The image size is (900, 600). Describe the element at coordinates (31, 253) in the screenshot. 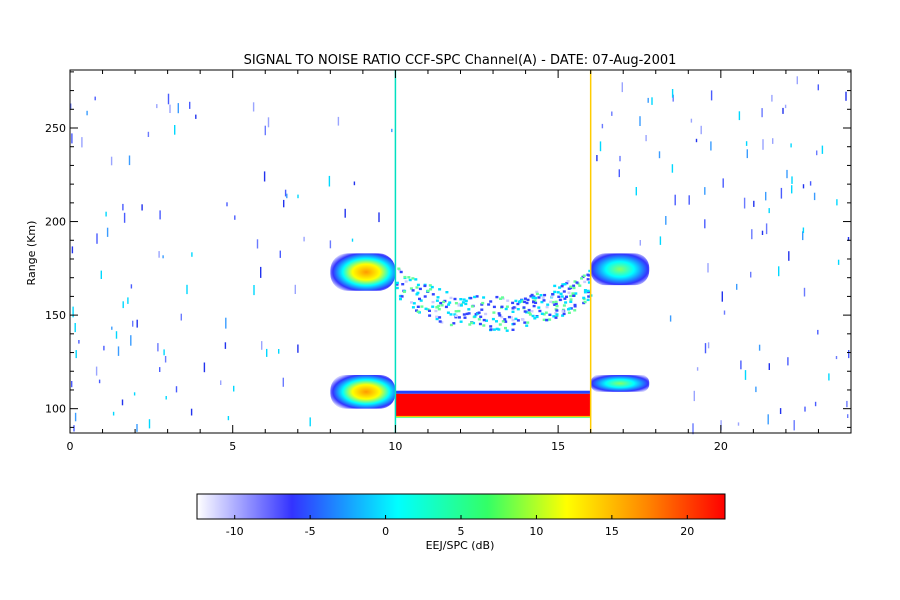

I see `y-axis-label: Range (Km)` at that location.